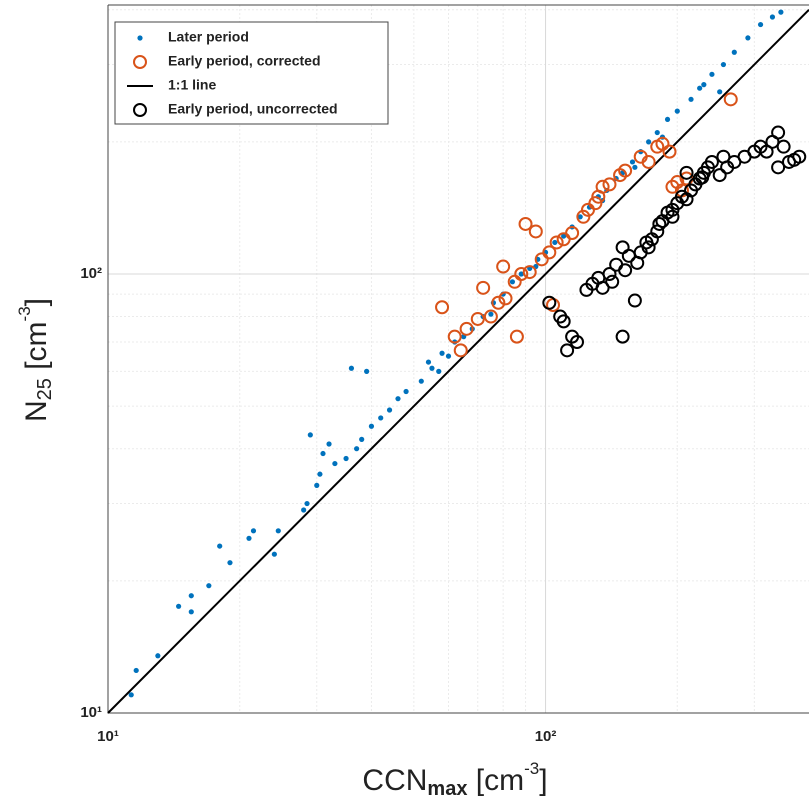 The height and width of the screenshot is (807, 809). Describe the element at coordinates (192, 85) in the screenshot. I see `legend-label: 1:1 line` at that location.